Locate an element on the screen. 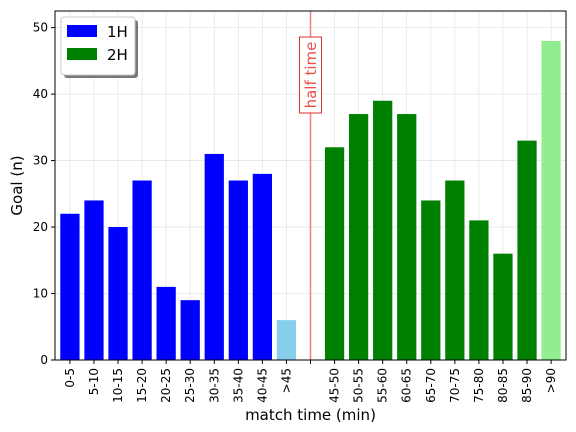  legend: 1H 2H is located at coordinates (99, 47).